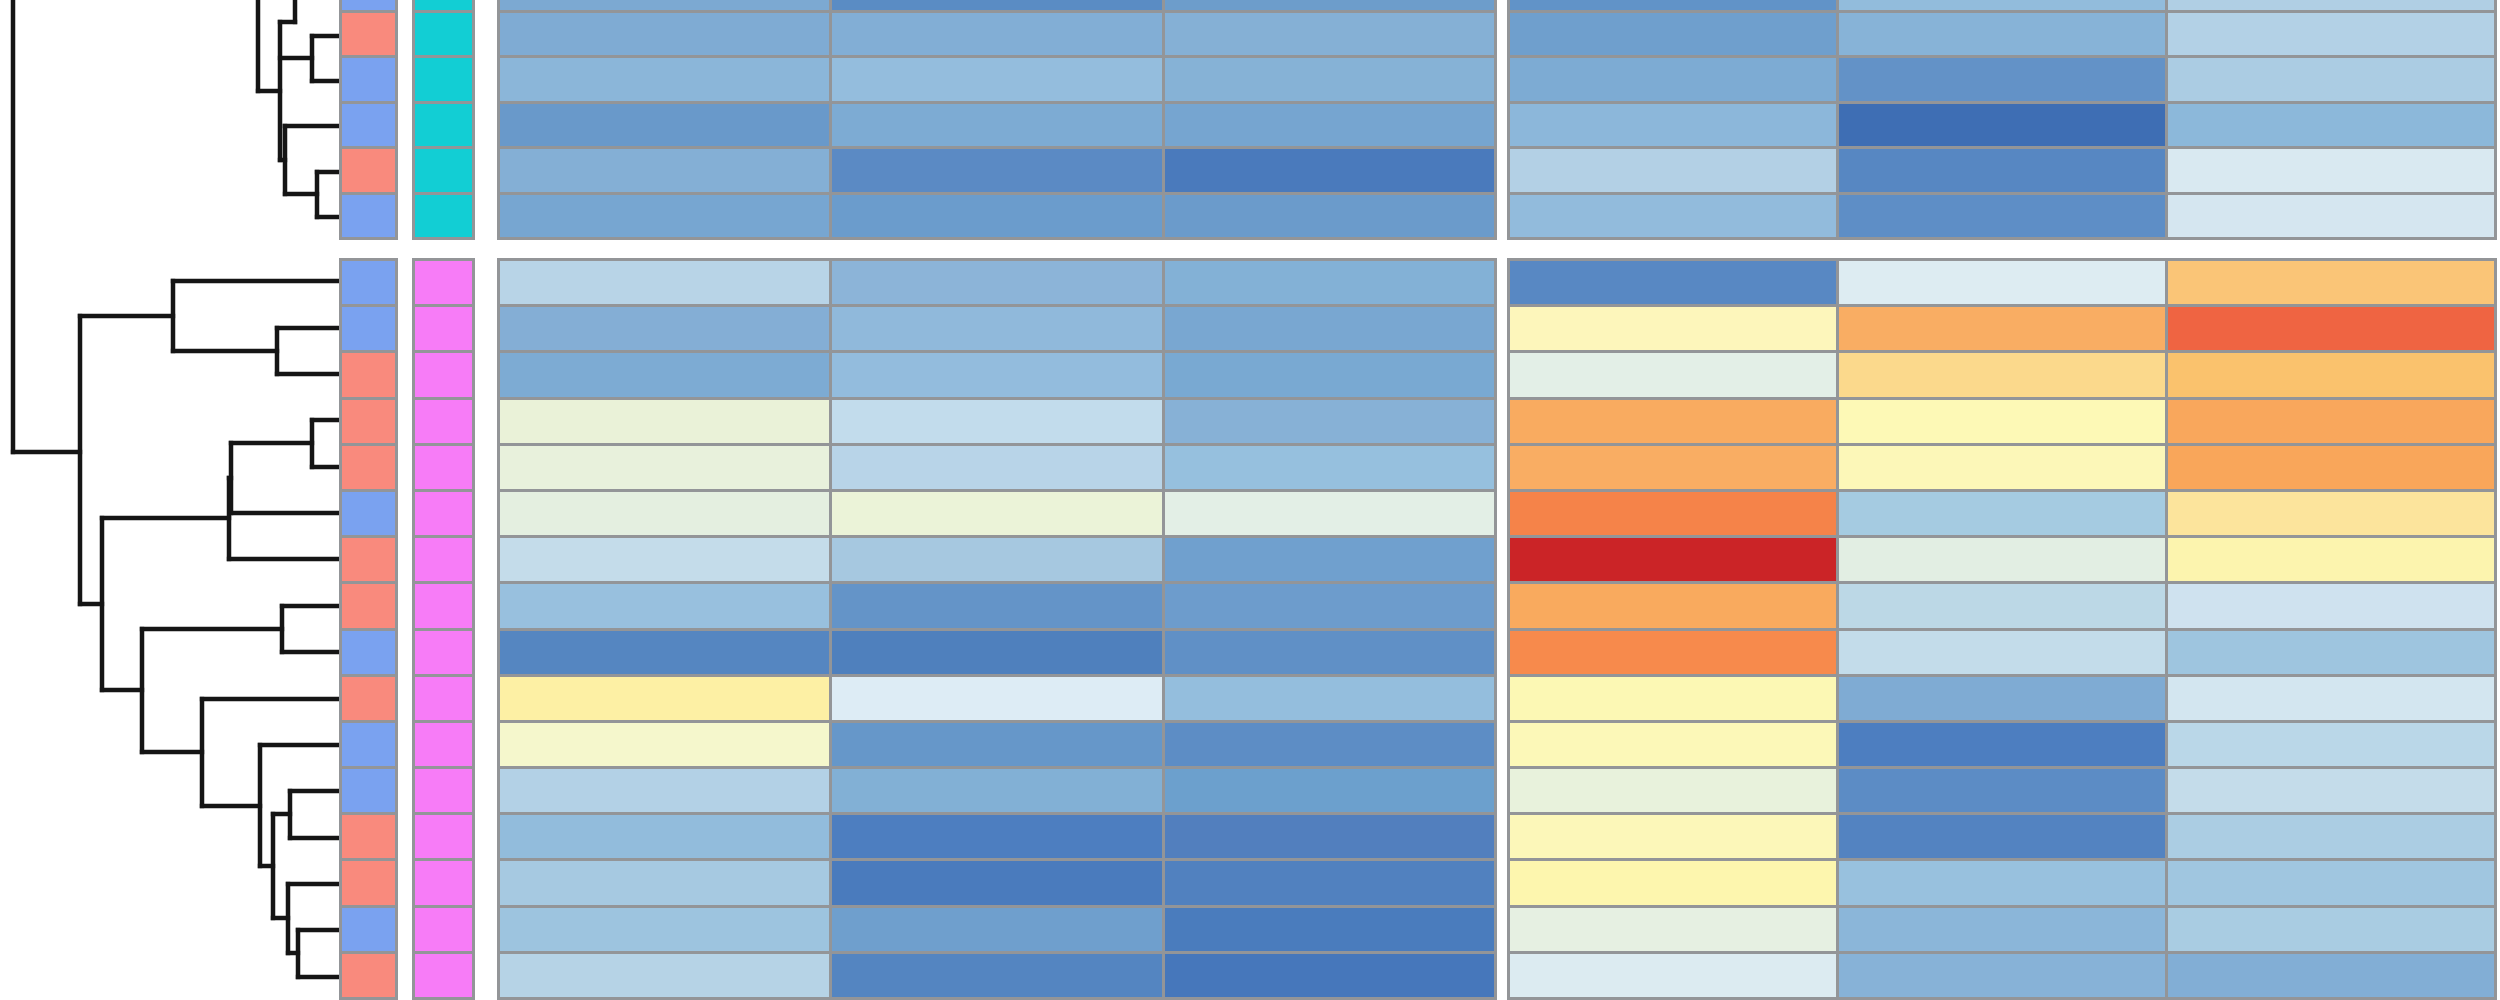 The width and height of the screenshot is (2500, 1000). Describe the element at coordinates (368, 629) in the screenshot. I see `row-annotation-column-1-bottom` at that location.